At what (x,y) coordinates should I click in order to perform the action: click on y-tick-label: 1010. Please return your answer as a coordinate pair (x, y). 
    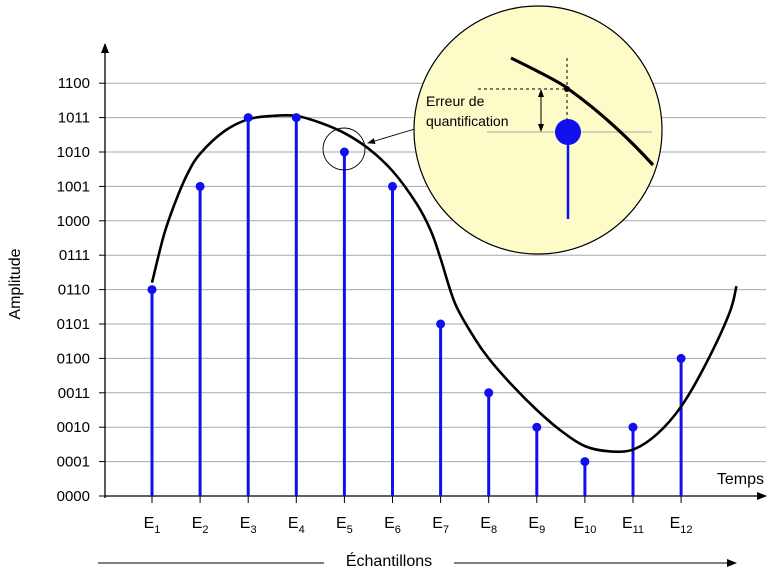
    Looking at the image, I should click on (73, 152).